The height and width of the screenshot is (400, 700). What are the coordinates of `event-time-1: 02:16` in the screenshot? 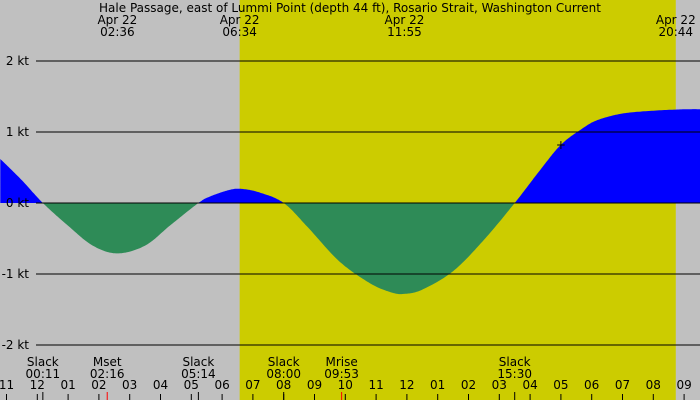 It's located at (107, 374).